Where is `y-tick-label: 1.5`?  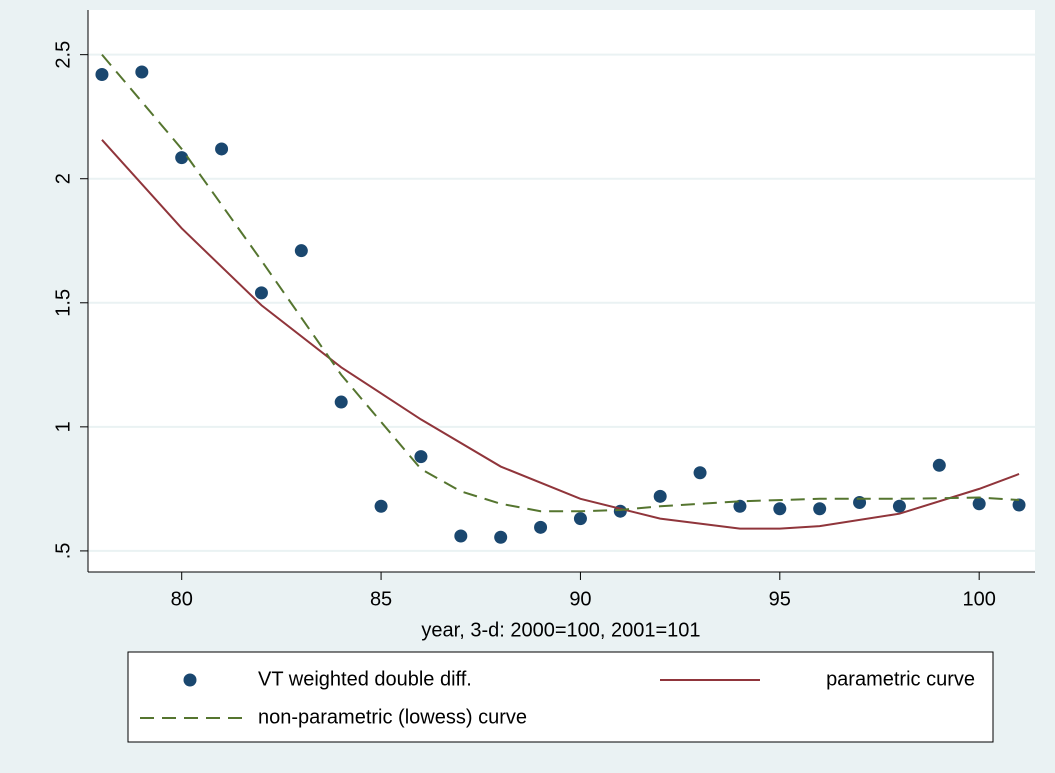 y-tick-label: 1.5 is located at coordinates (63, 303).